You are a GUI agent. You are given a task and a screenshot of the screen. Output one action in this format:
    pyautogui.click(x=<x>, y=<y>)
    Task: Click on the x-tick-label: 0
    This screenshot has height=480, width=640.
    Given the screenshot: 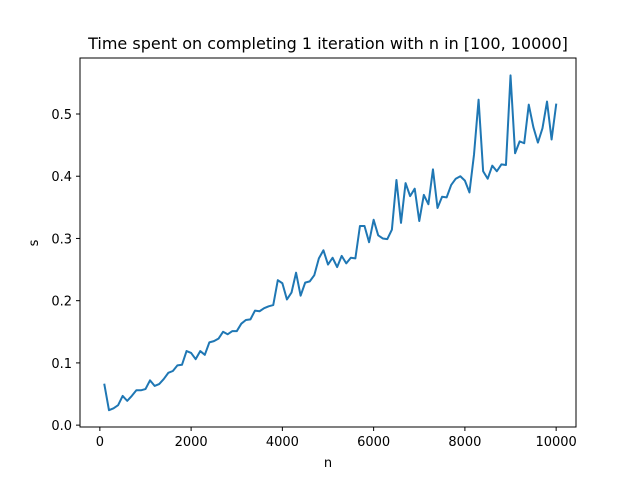 What is the action you would take?
    pyautogui.click(x=100, y=442)
    